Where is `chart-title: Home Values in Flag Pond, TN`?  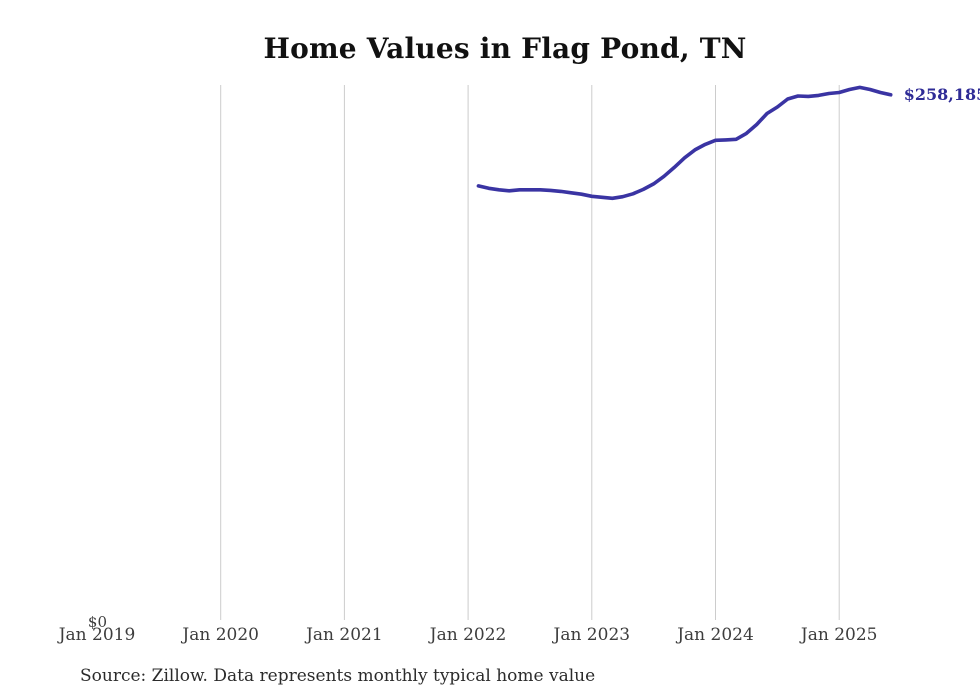
chart-title: Home Values in Flag Pond, TN is located at coordinates (505, 48).